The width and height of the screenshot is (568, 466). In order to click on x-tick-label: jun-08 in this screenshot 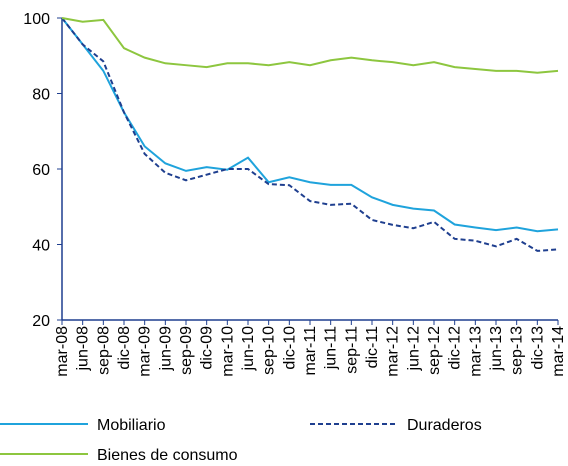, I will do `click(83, 349)`.